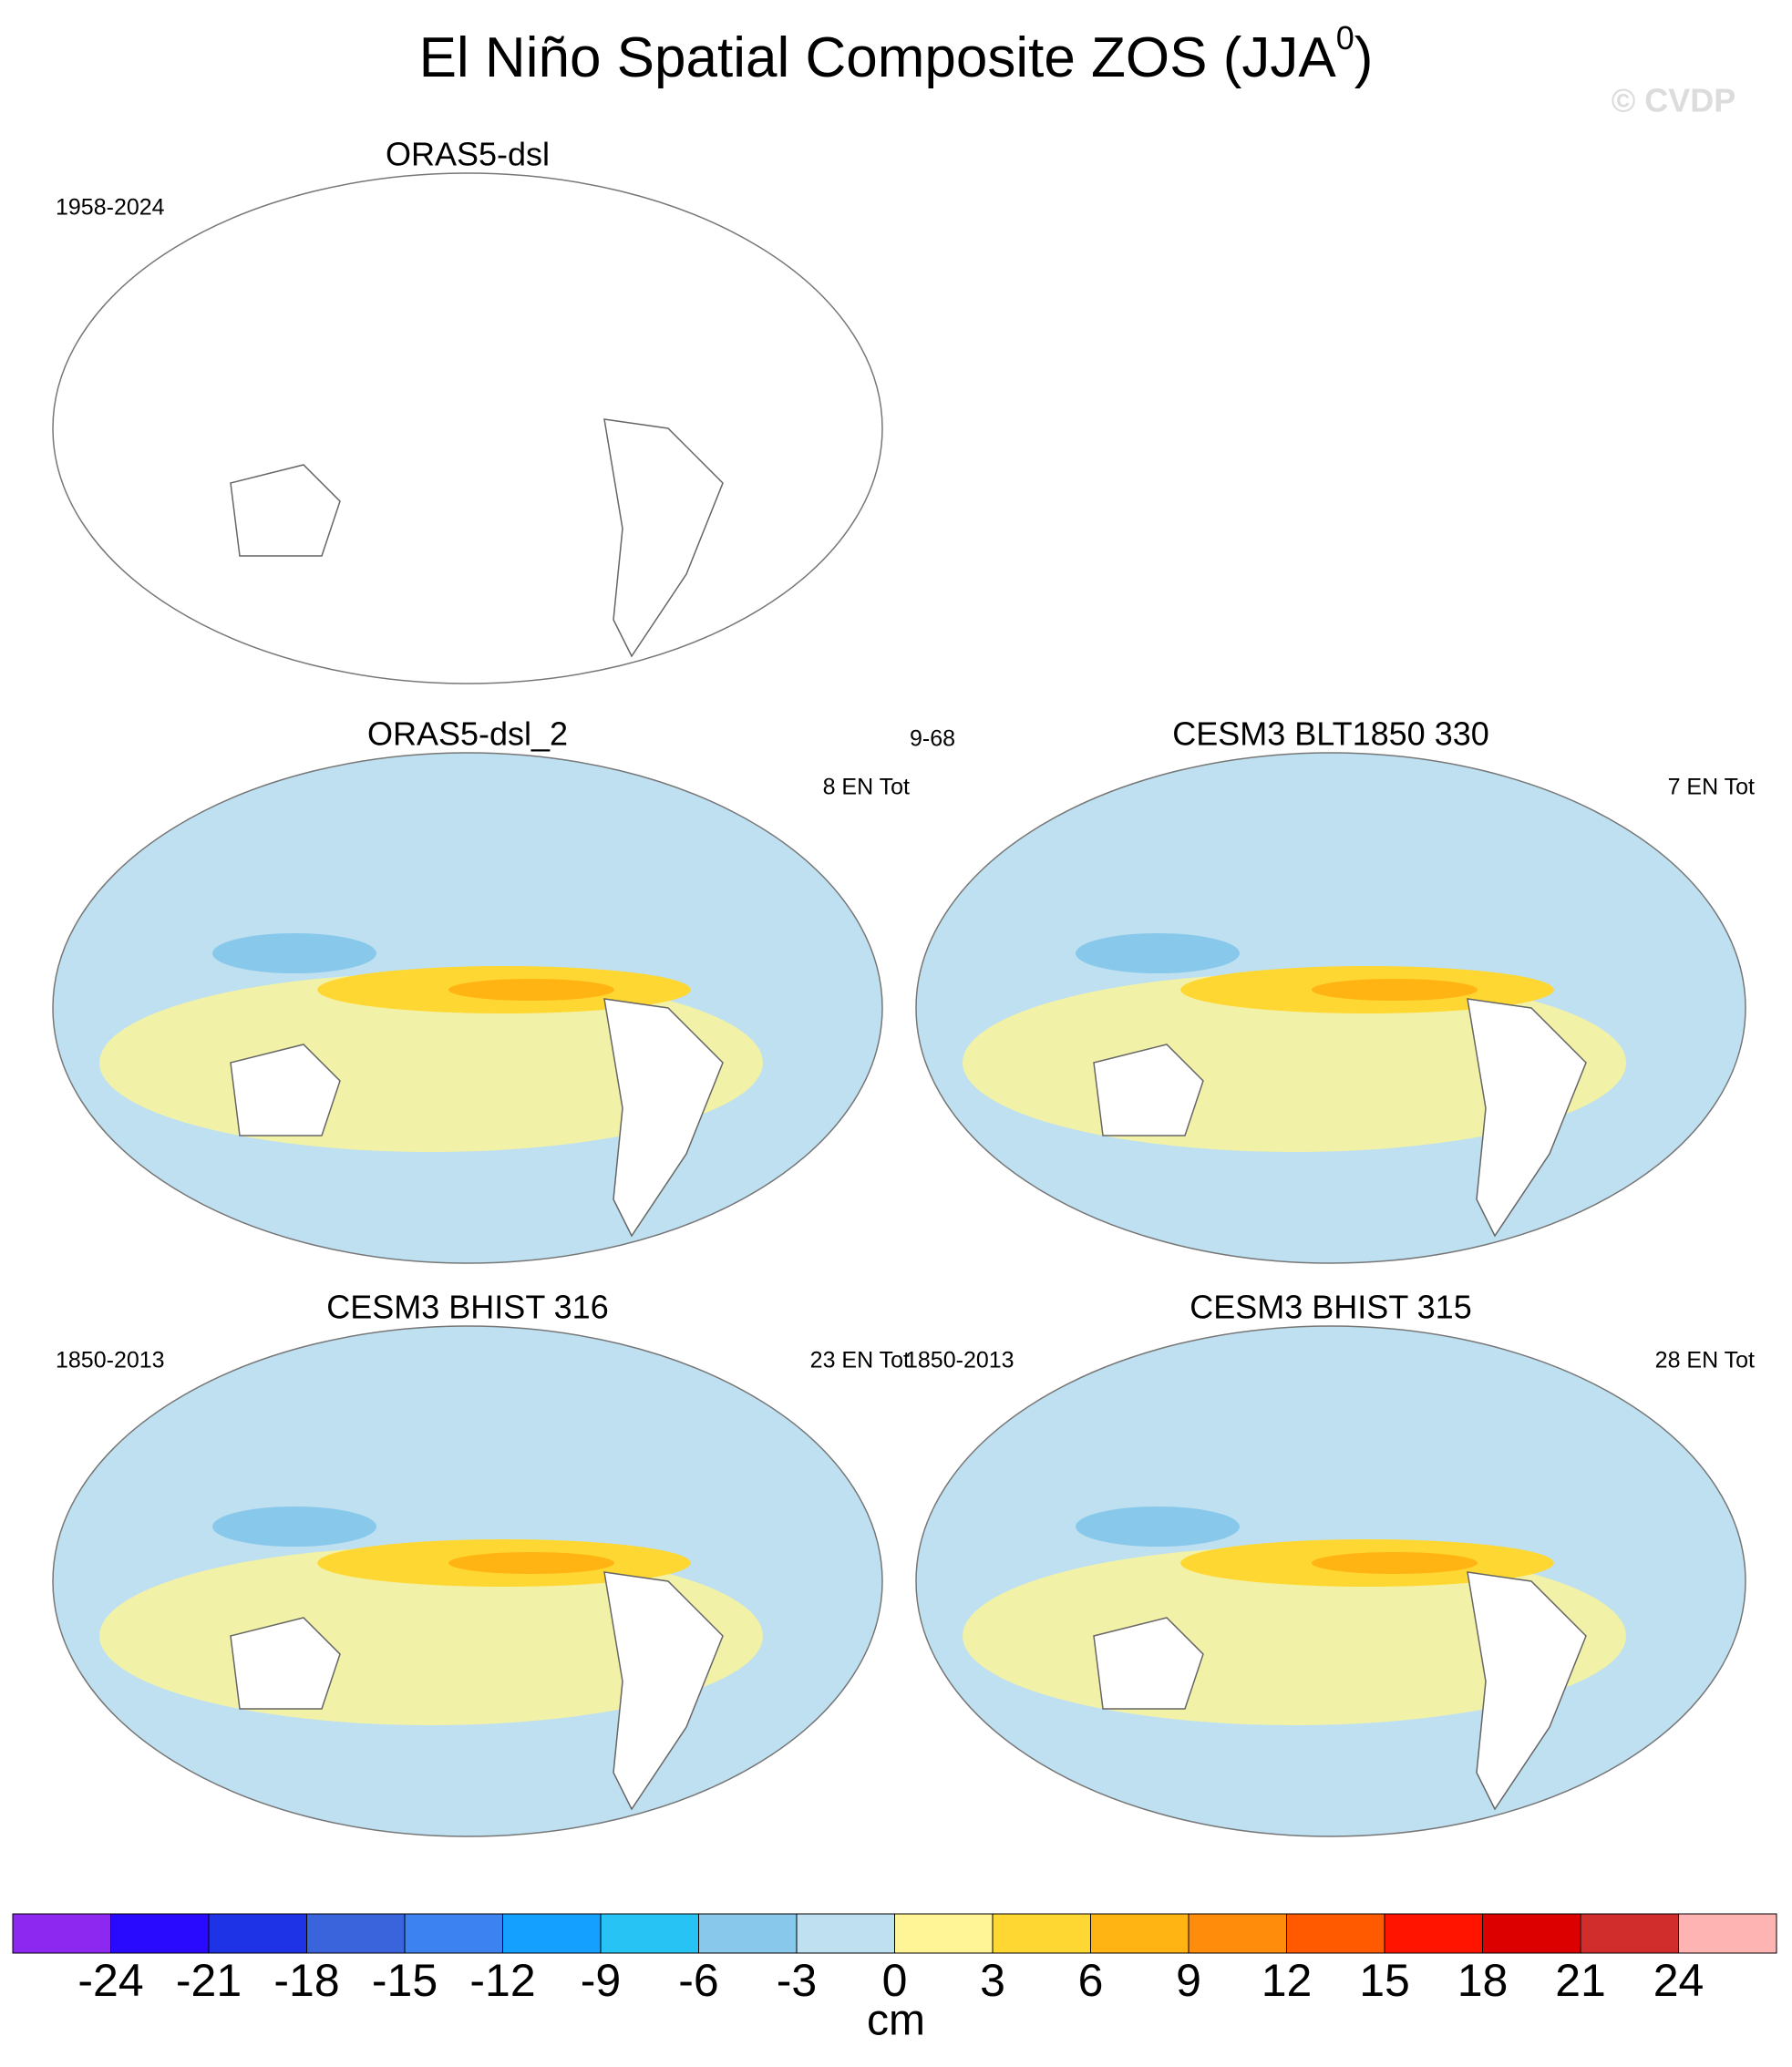  Describe the element at coordinates (1705, 1360) in the screenshot. I see `panel-right-label: 28 EN Tot` at that location.